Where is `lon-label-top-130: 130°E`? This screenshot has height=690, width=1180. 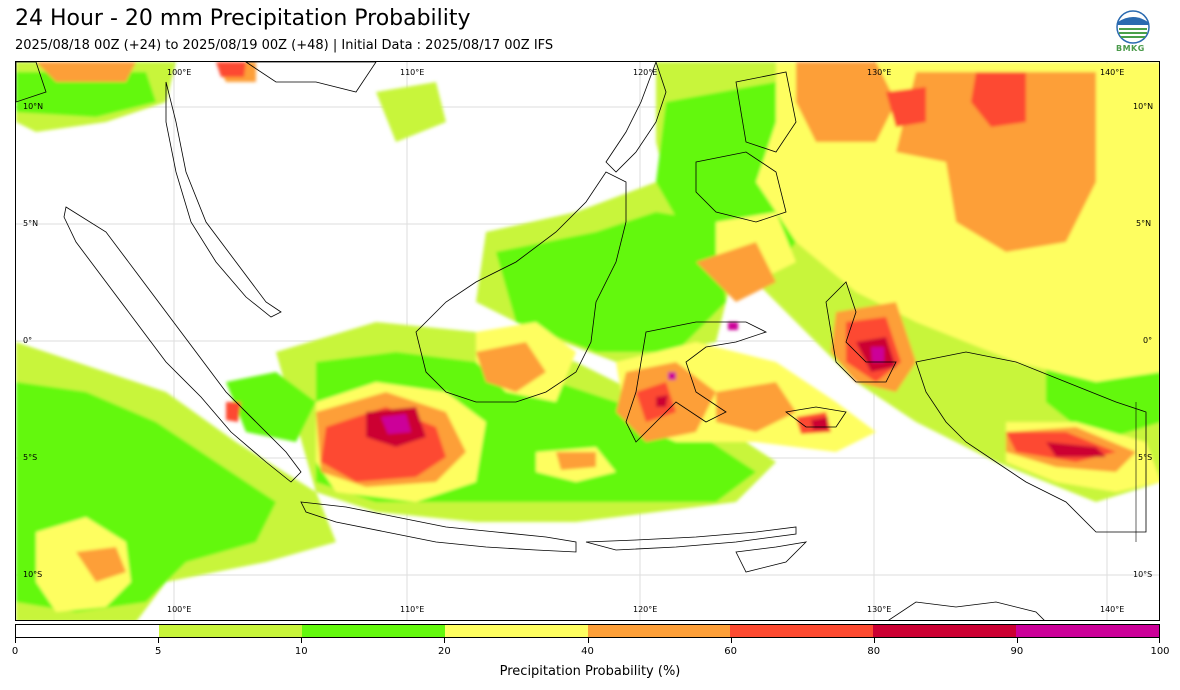 lon-label-top-130: 130°E is located at coordinates (879, 72).